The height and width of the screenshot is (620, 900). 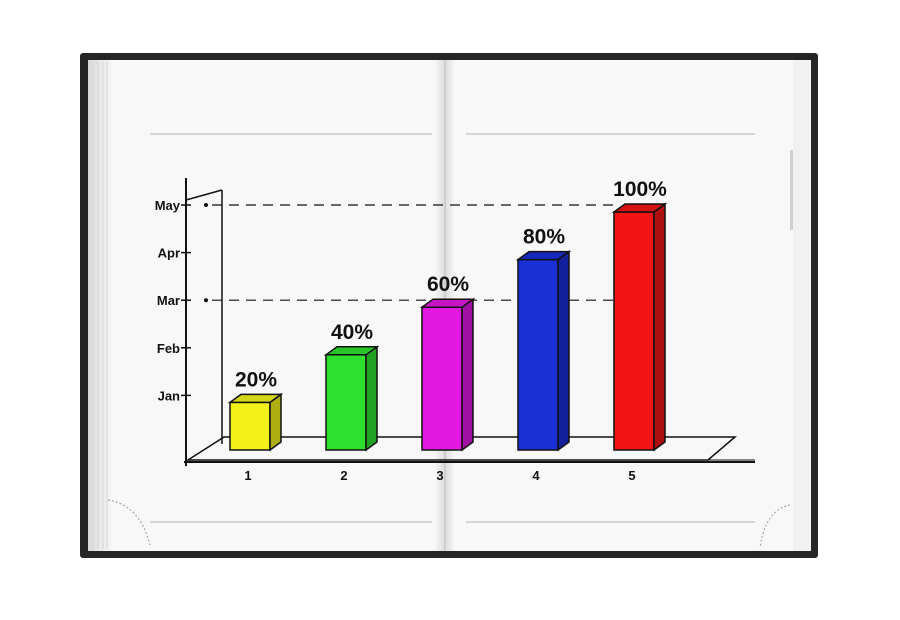 I want to click on page-edge-lines, so click(x=100, y=305).